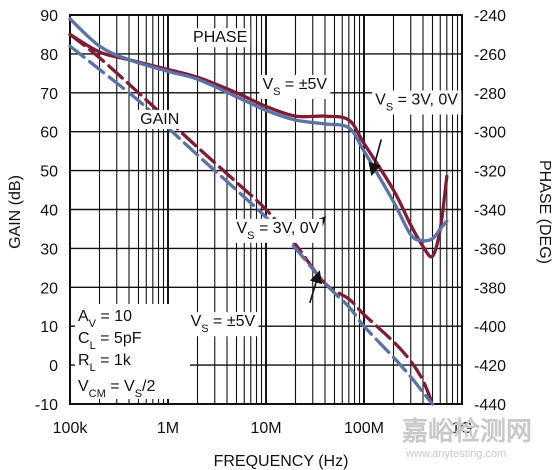 The height and width of the screenshot is (470, 555). Describe the element at coordinates (281, 461) in the screenshot. I see `x-axis-label: FREQUENCY (Hz)` at that location.